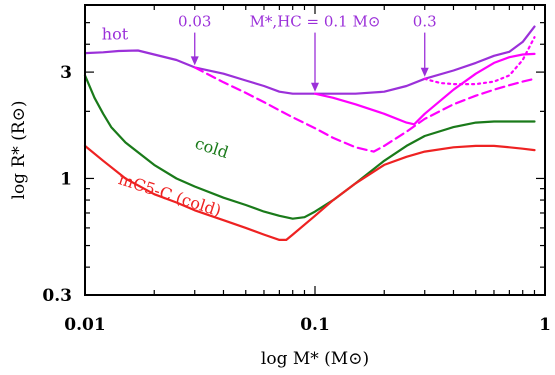 Image resolution: width=555 pixels, height=375 pixels. Describe the element at coordinates (84, 325) in the screenshot. I see `x-tick-label: 0.01` at that location.